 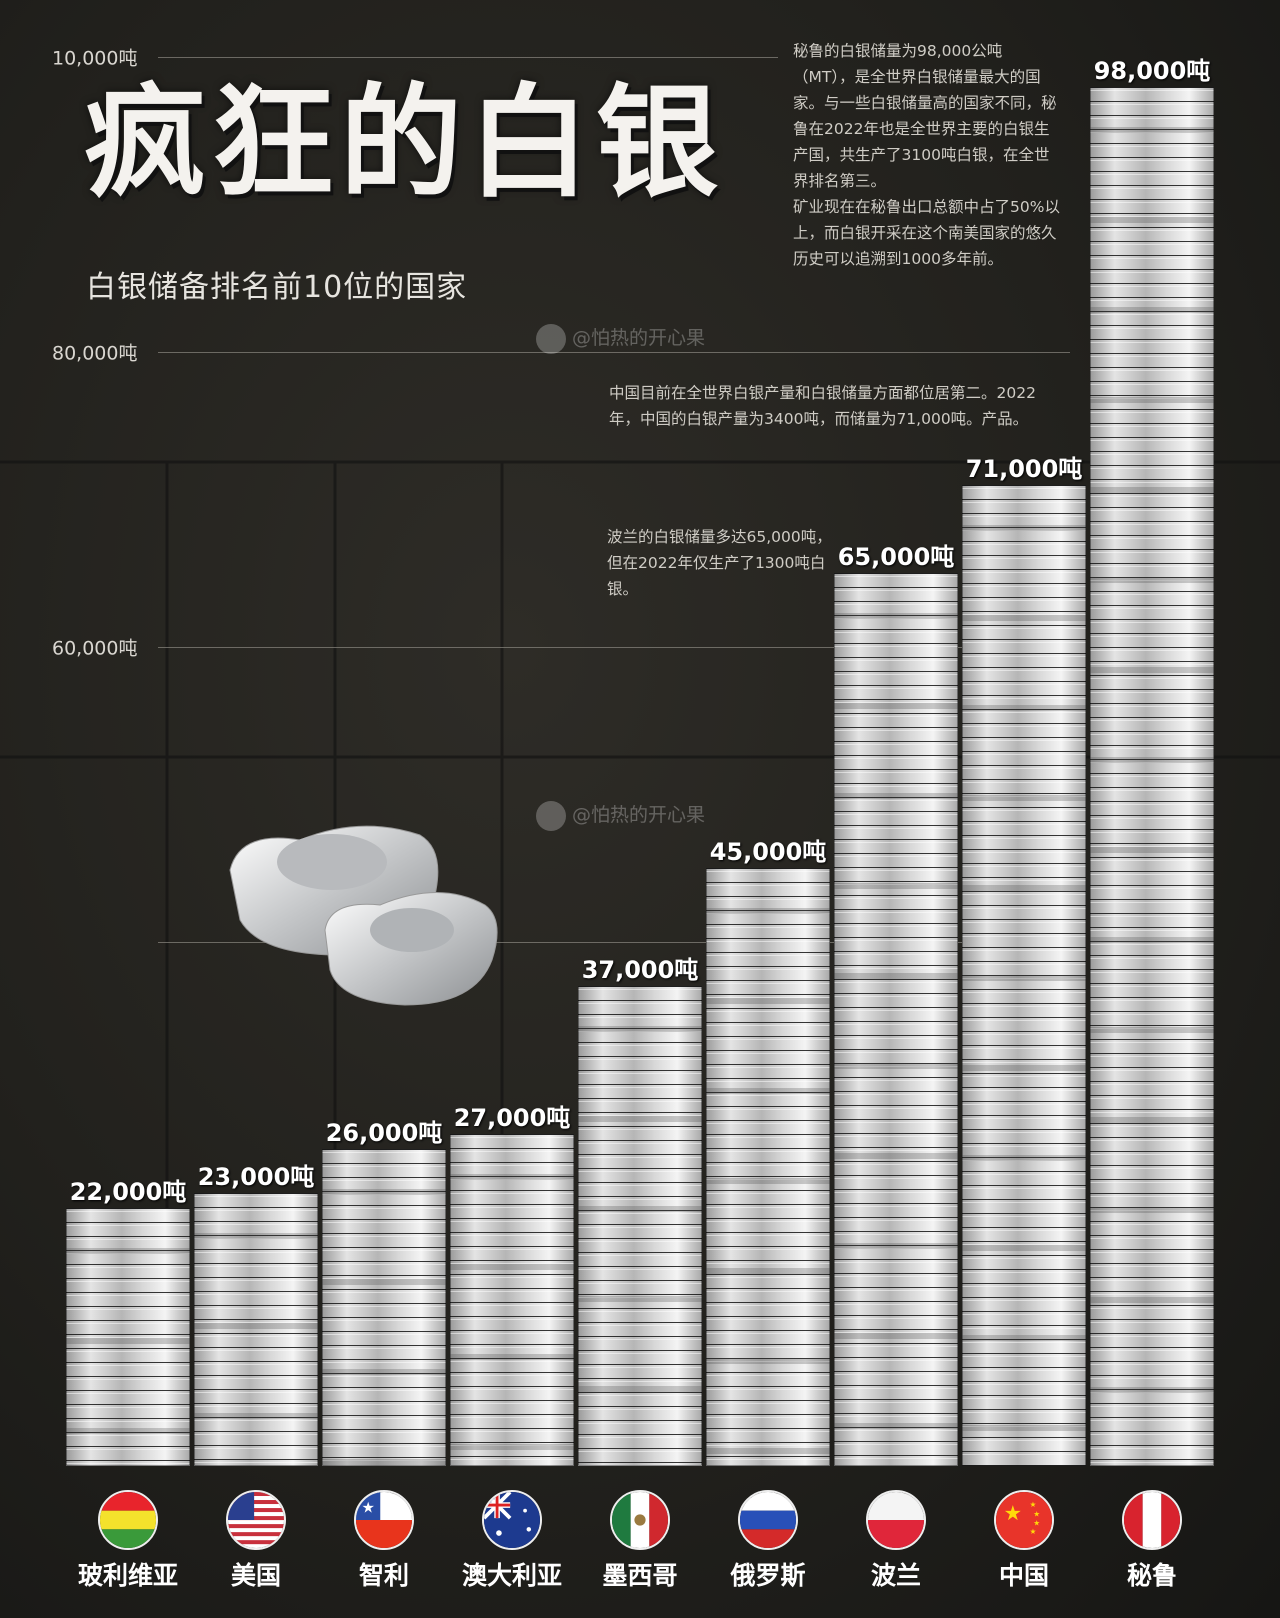 What do you see at coordinates (1024, 1575) in the screenshot?
I see `x-tick-label: 中国` at bounding box center [1024, 1575].